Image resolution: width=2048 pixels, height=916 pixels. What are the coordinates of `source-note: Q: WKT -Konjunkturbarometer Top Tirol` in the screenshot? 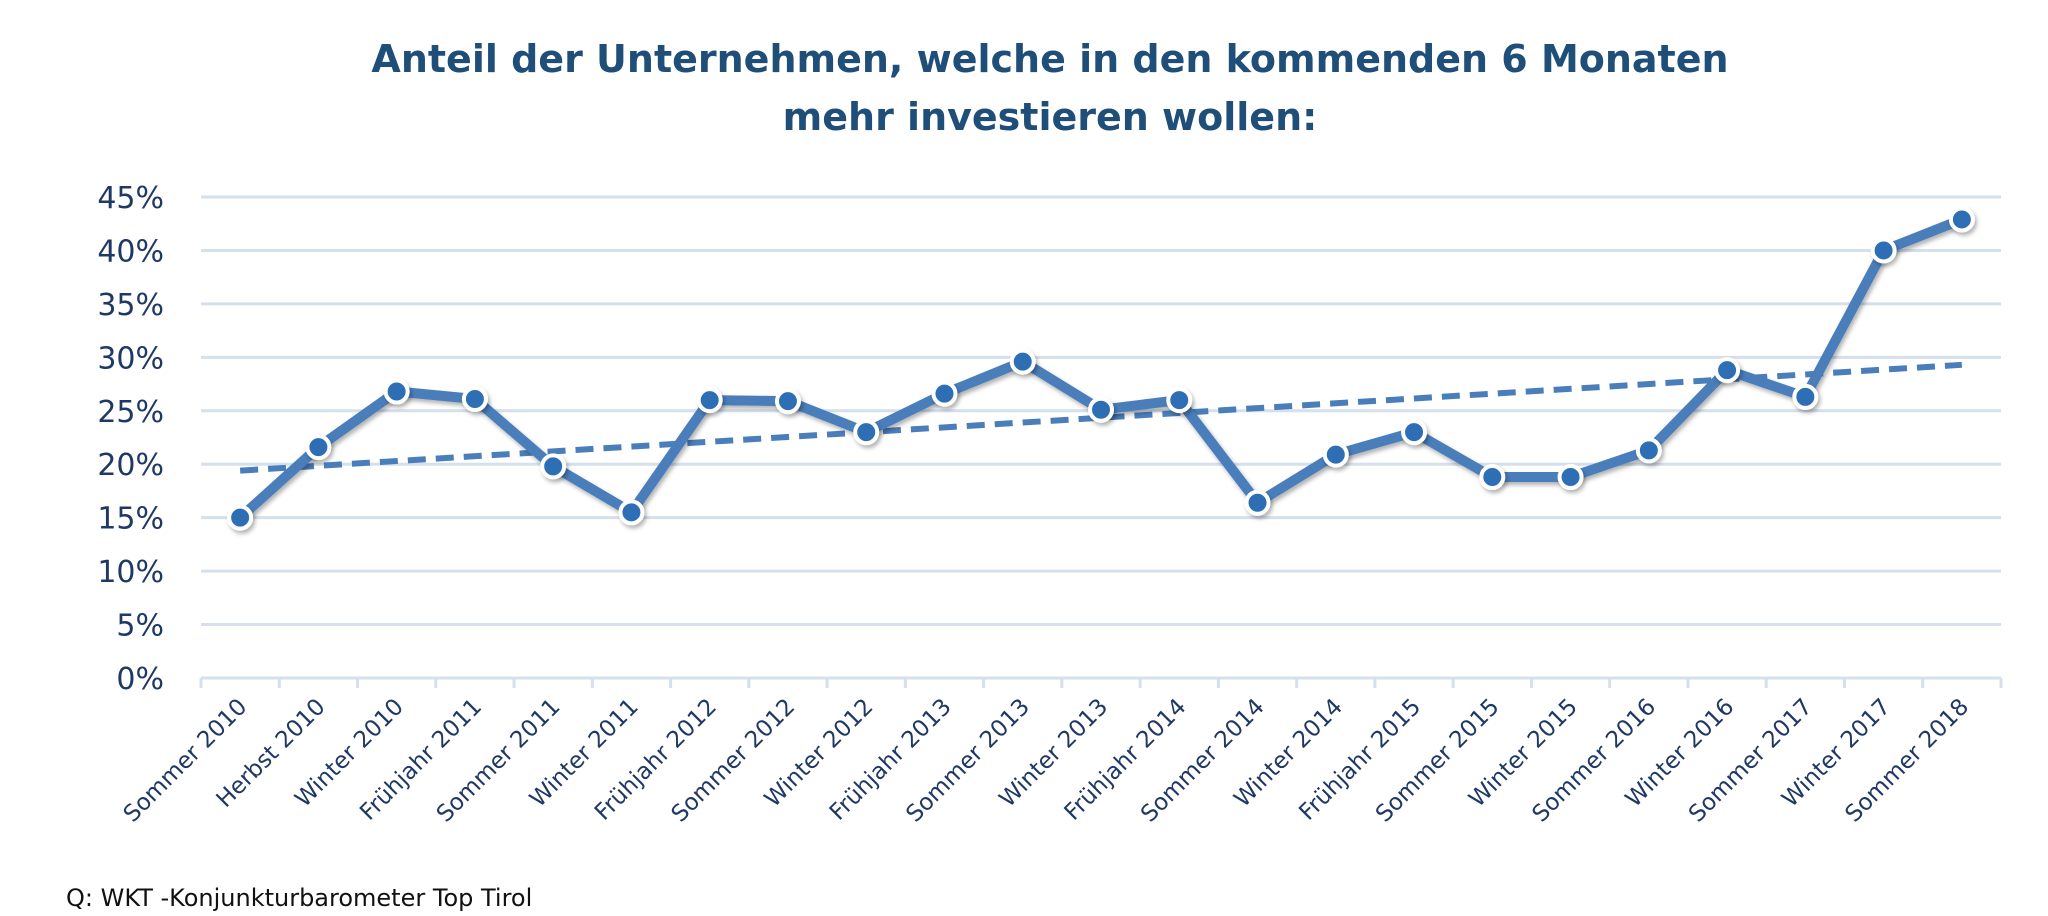 It's located at (299, 898).